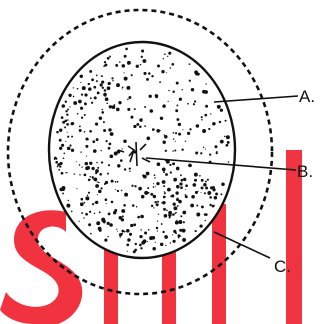  Describe the element at coordinates (242, 245) in the screenshot. I see `leader-line-c` at that location.